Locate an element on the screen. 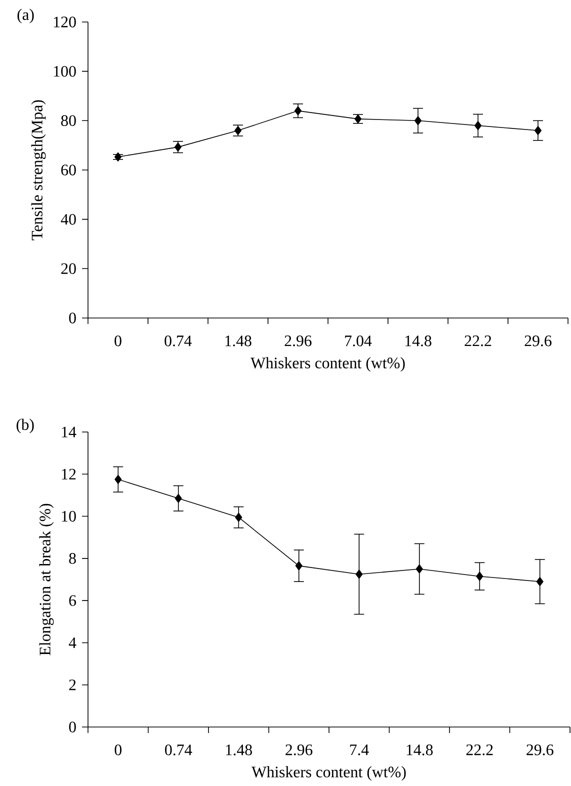 Image resolution: width=571 pixels, height=786 pixels. y-tick-label: 120 is located at coordinates (65, 22).